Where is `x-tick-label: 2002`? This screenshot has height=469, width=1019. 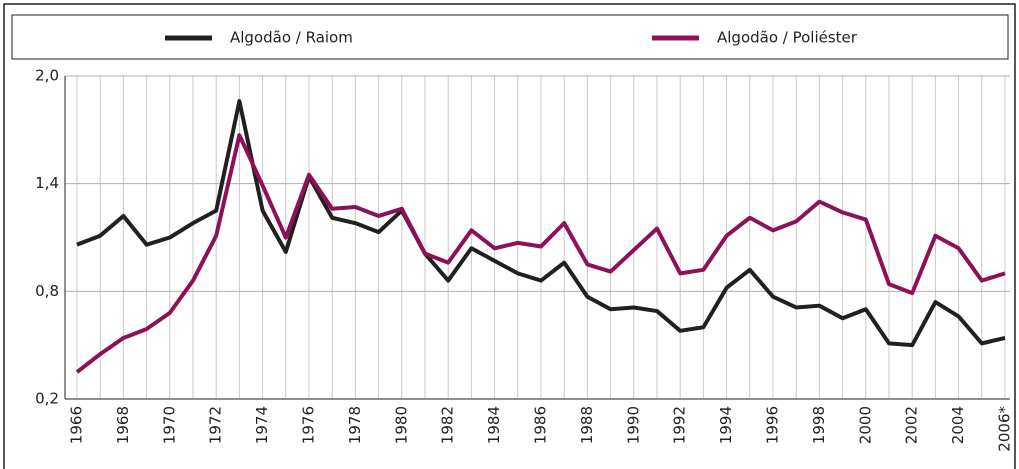 x-tick-label: 2002 is located at coordinates (912, 425).